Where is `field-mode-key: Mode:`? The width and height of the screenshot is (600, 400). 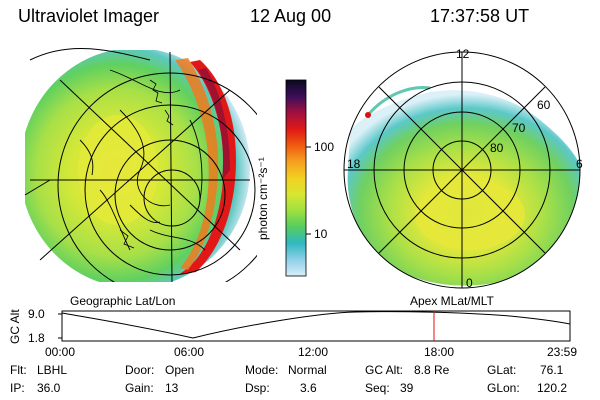 field-mode-key: Mode: is located at coordinates (262, 370).